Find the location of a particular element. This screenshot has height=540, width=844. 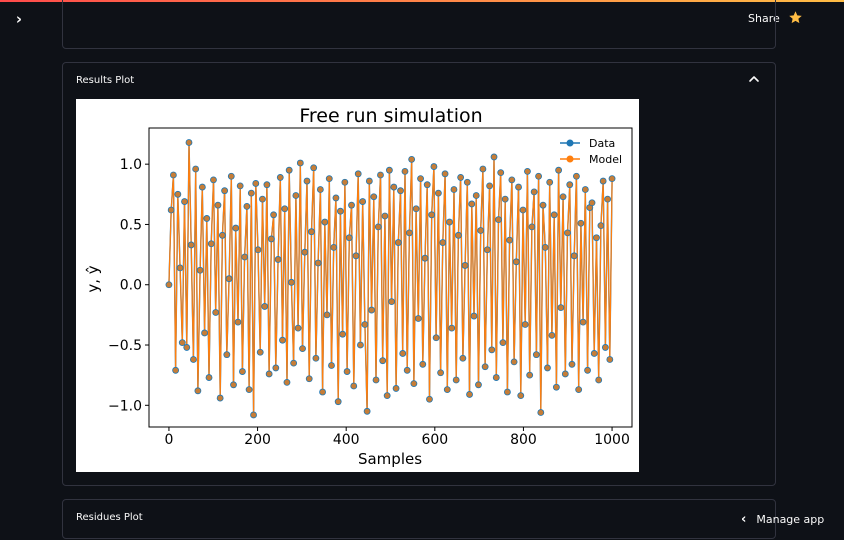

y-tick-label: 0.0 is located at coordinates (131, 286).